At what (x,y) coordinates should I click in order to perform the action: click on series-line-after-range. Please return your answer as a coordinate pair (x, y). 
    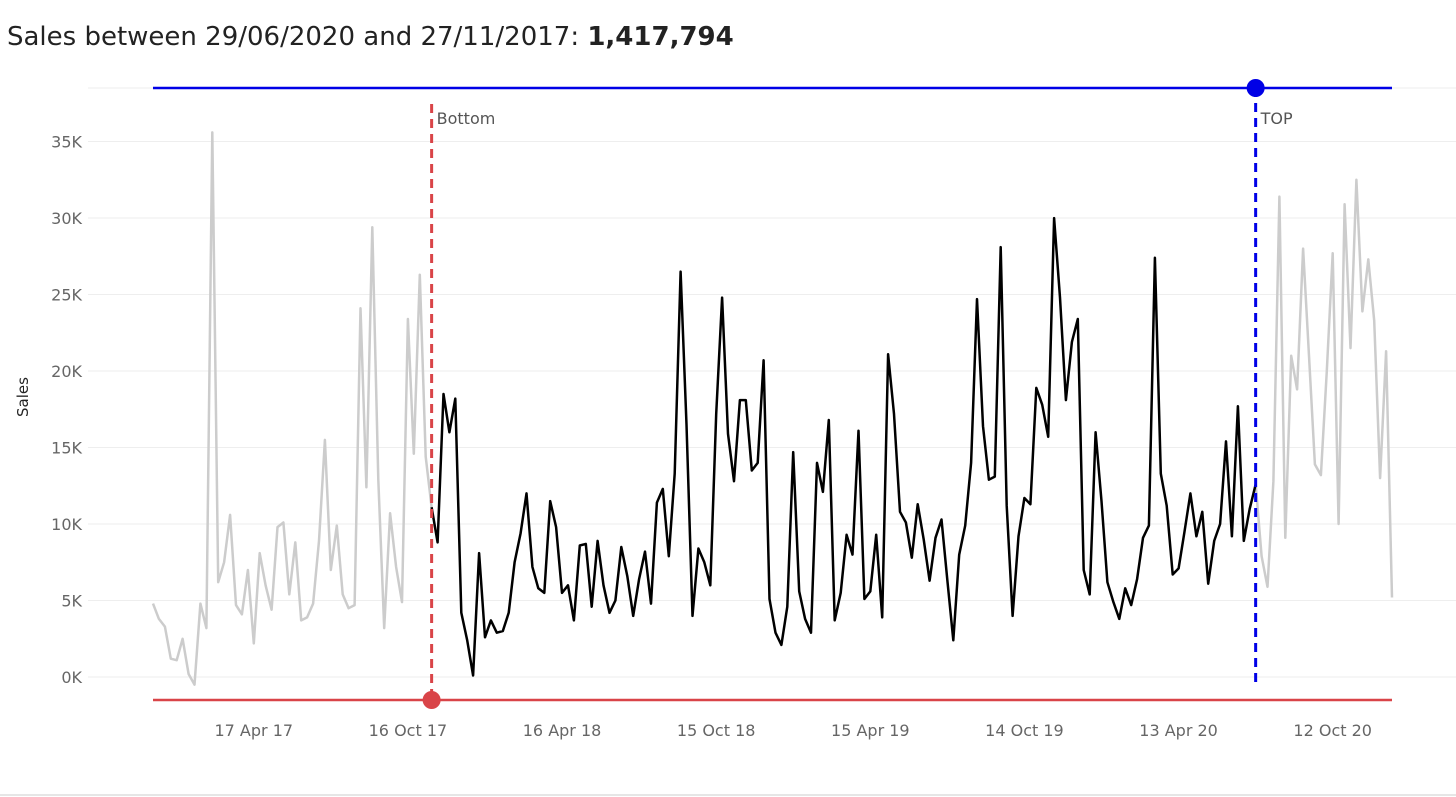
    Looking at the image, I should click on (1324, 388).